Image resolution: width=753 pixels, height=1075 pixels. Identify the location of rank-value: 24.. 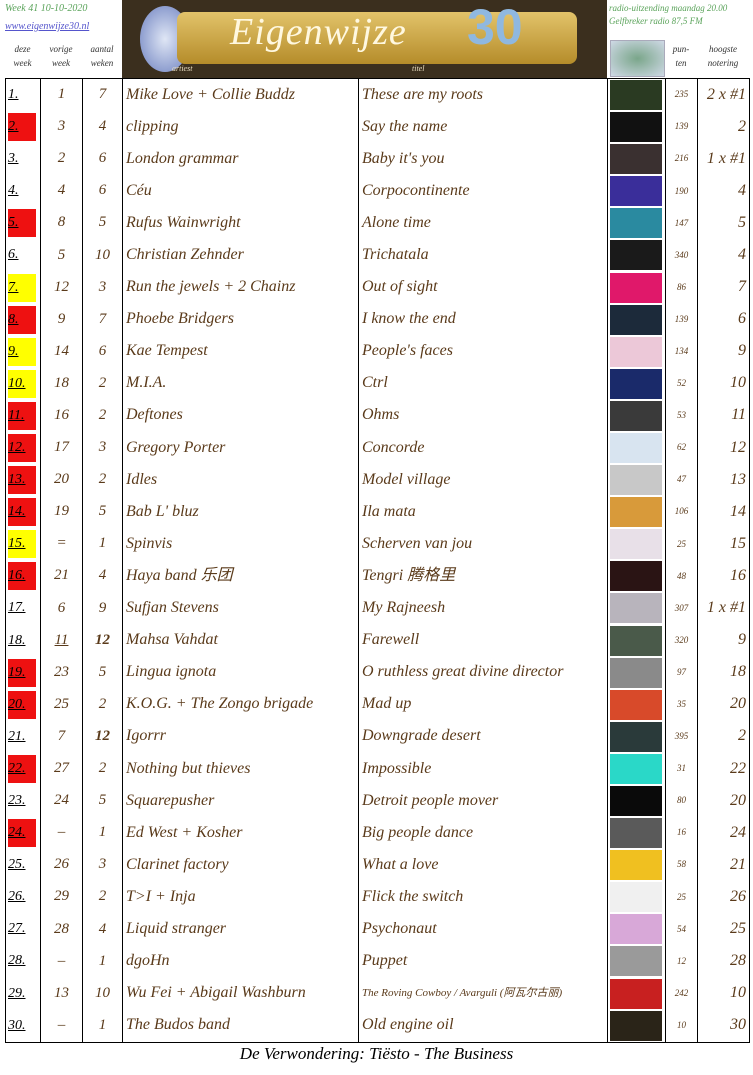
(22, 833).